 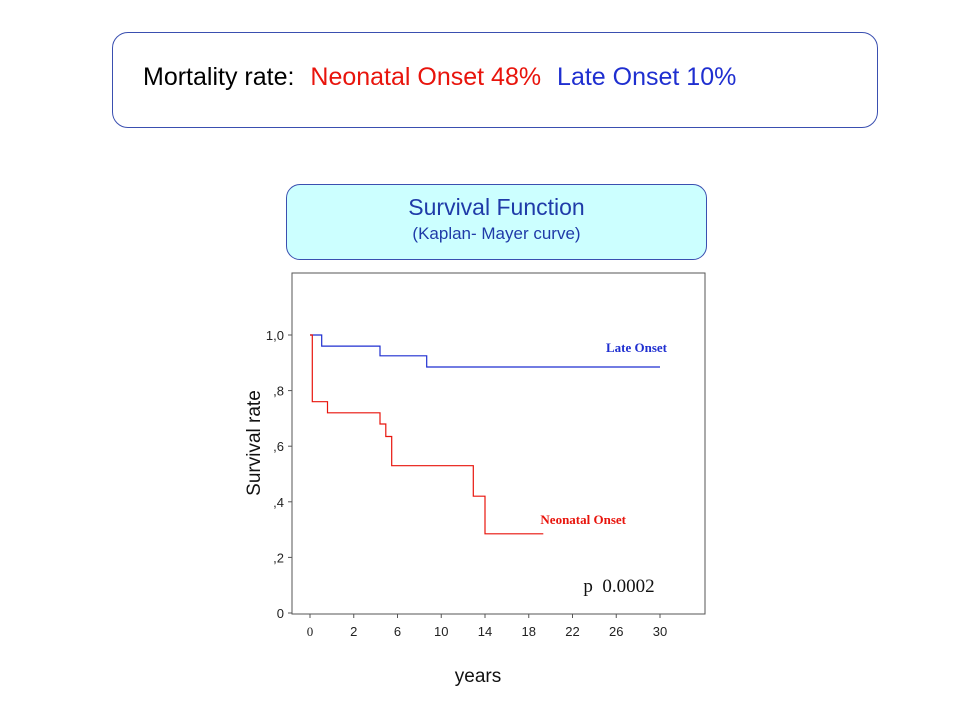 I want to click on y-tick-label: ,8, so click(x=278, y=391).